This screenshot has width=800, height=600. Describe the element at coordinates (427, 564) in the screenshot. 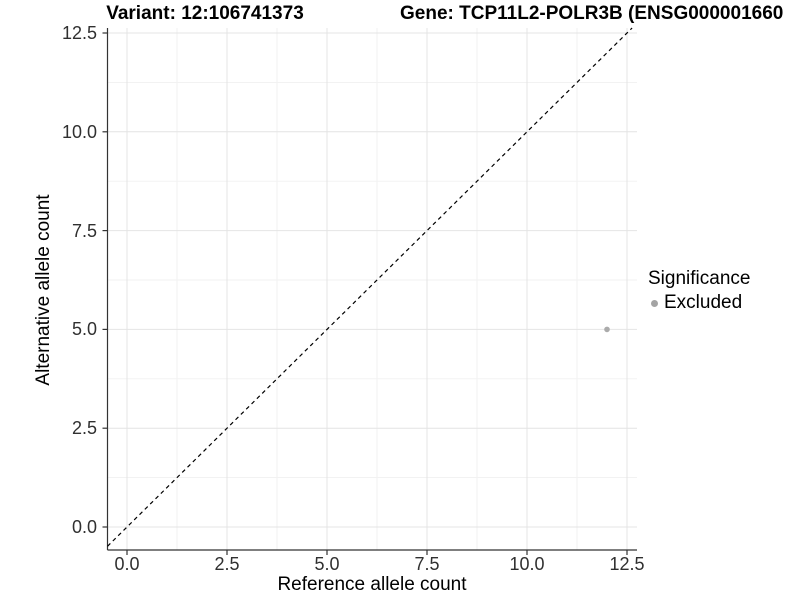

I see `x-tick-label: 7.5` at that location.